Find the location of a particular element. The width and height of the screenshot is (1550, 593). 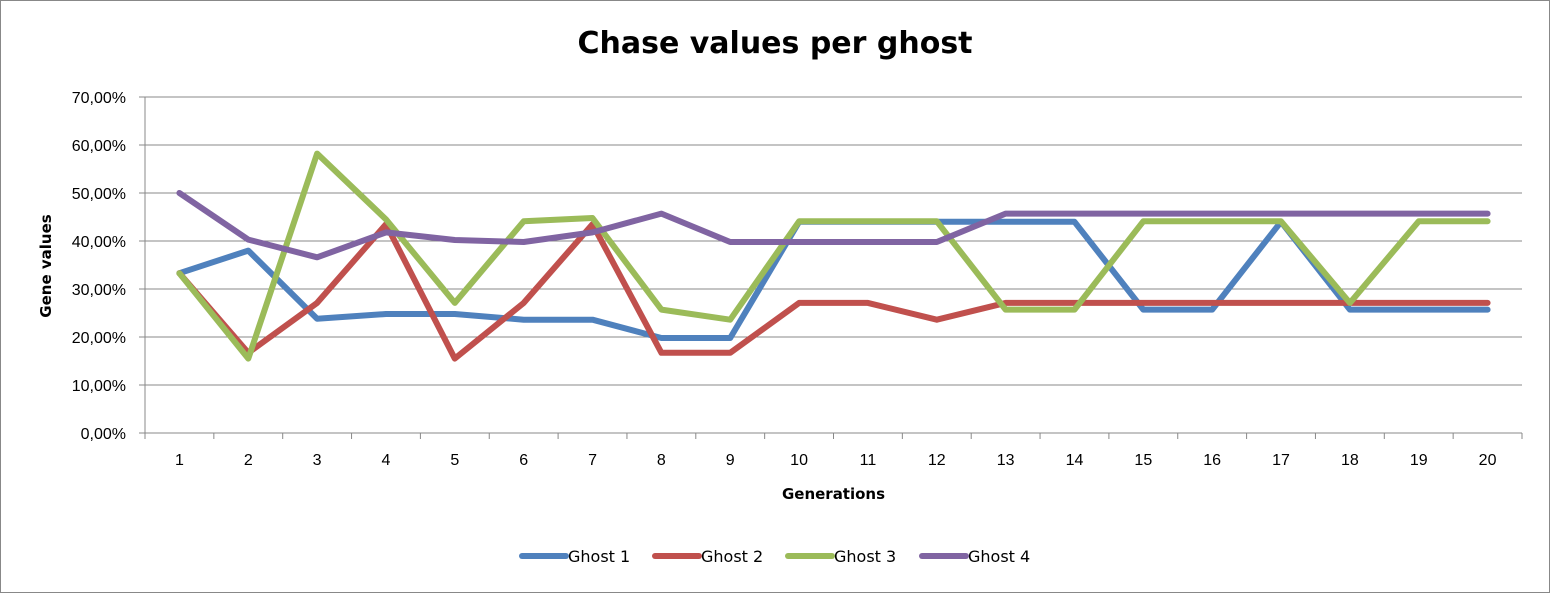

y-tick-label: 0,00% is located at coordinates (103, 434).